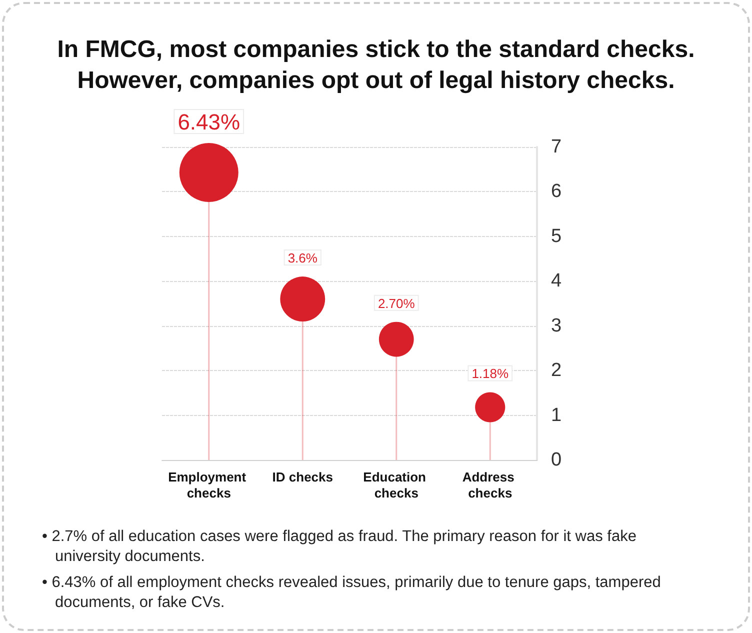  What do you see at coordinates (556, 325) in the screenshot?
I see `y-tick-label: 3` at bounding box center [556, 325].